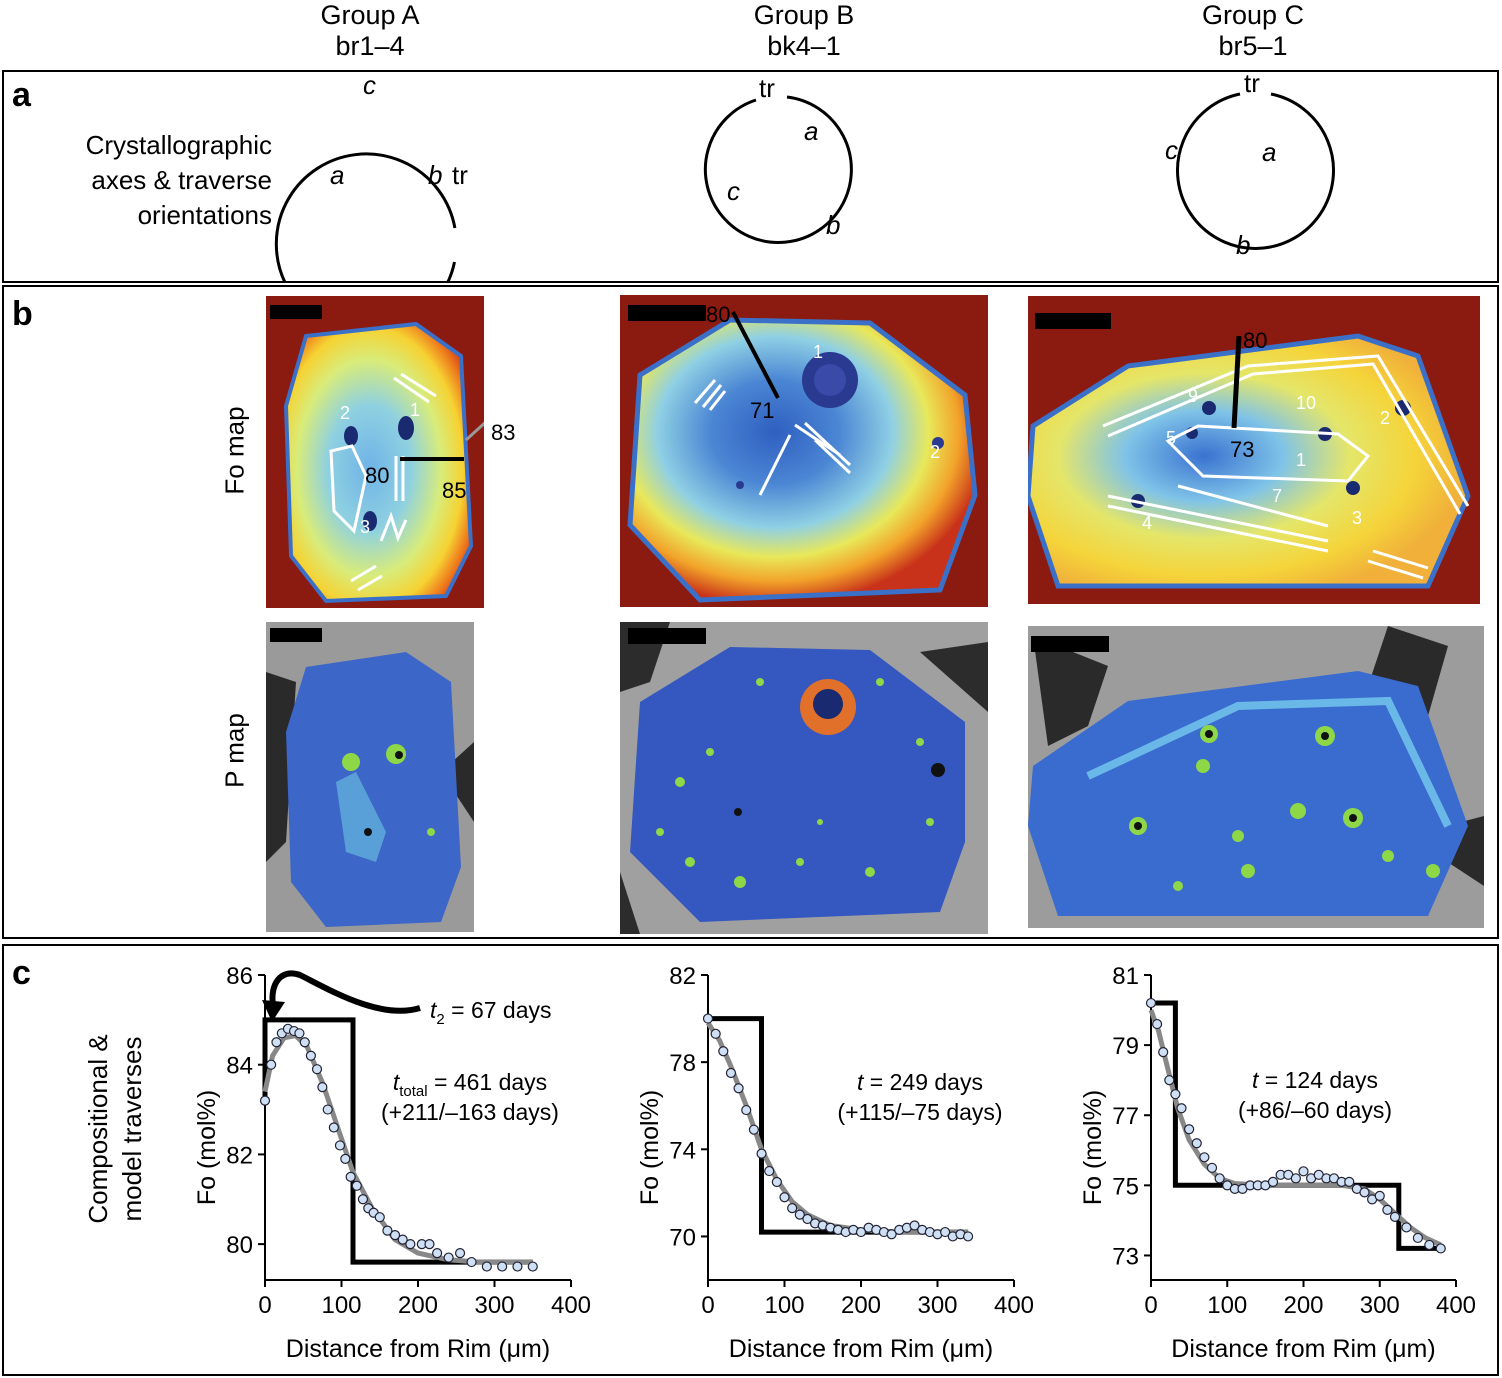 Image resolution: width=1502 pixels, height=1378 pixels. What do you see at coordinates (811, 131) in the screenshot?
I see `axis-a-label-b: a` at bounding box center [811, 131].